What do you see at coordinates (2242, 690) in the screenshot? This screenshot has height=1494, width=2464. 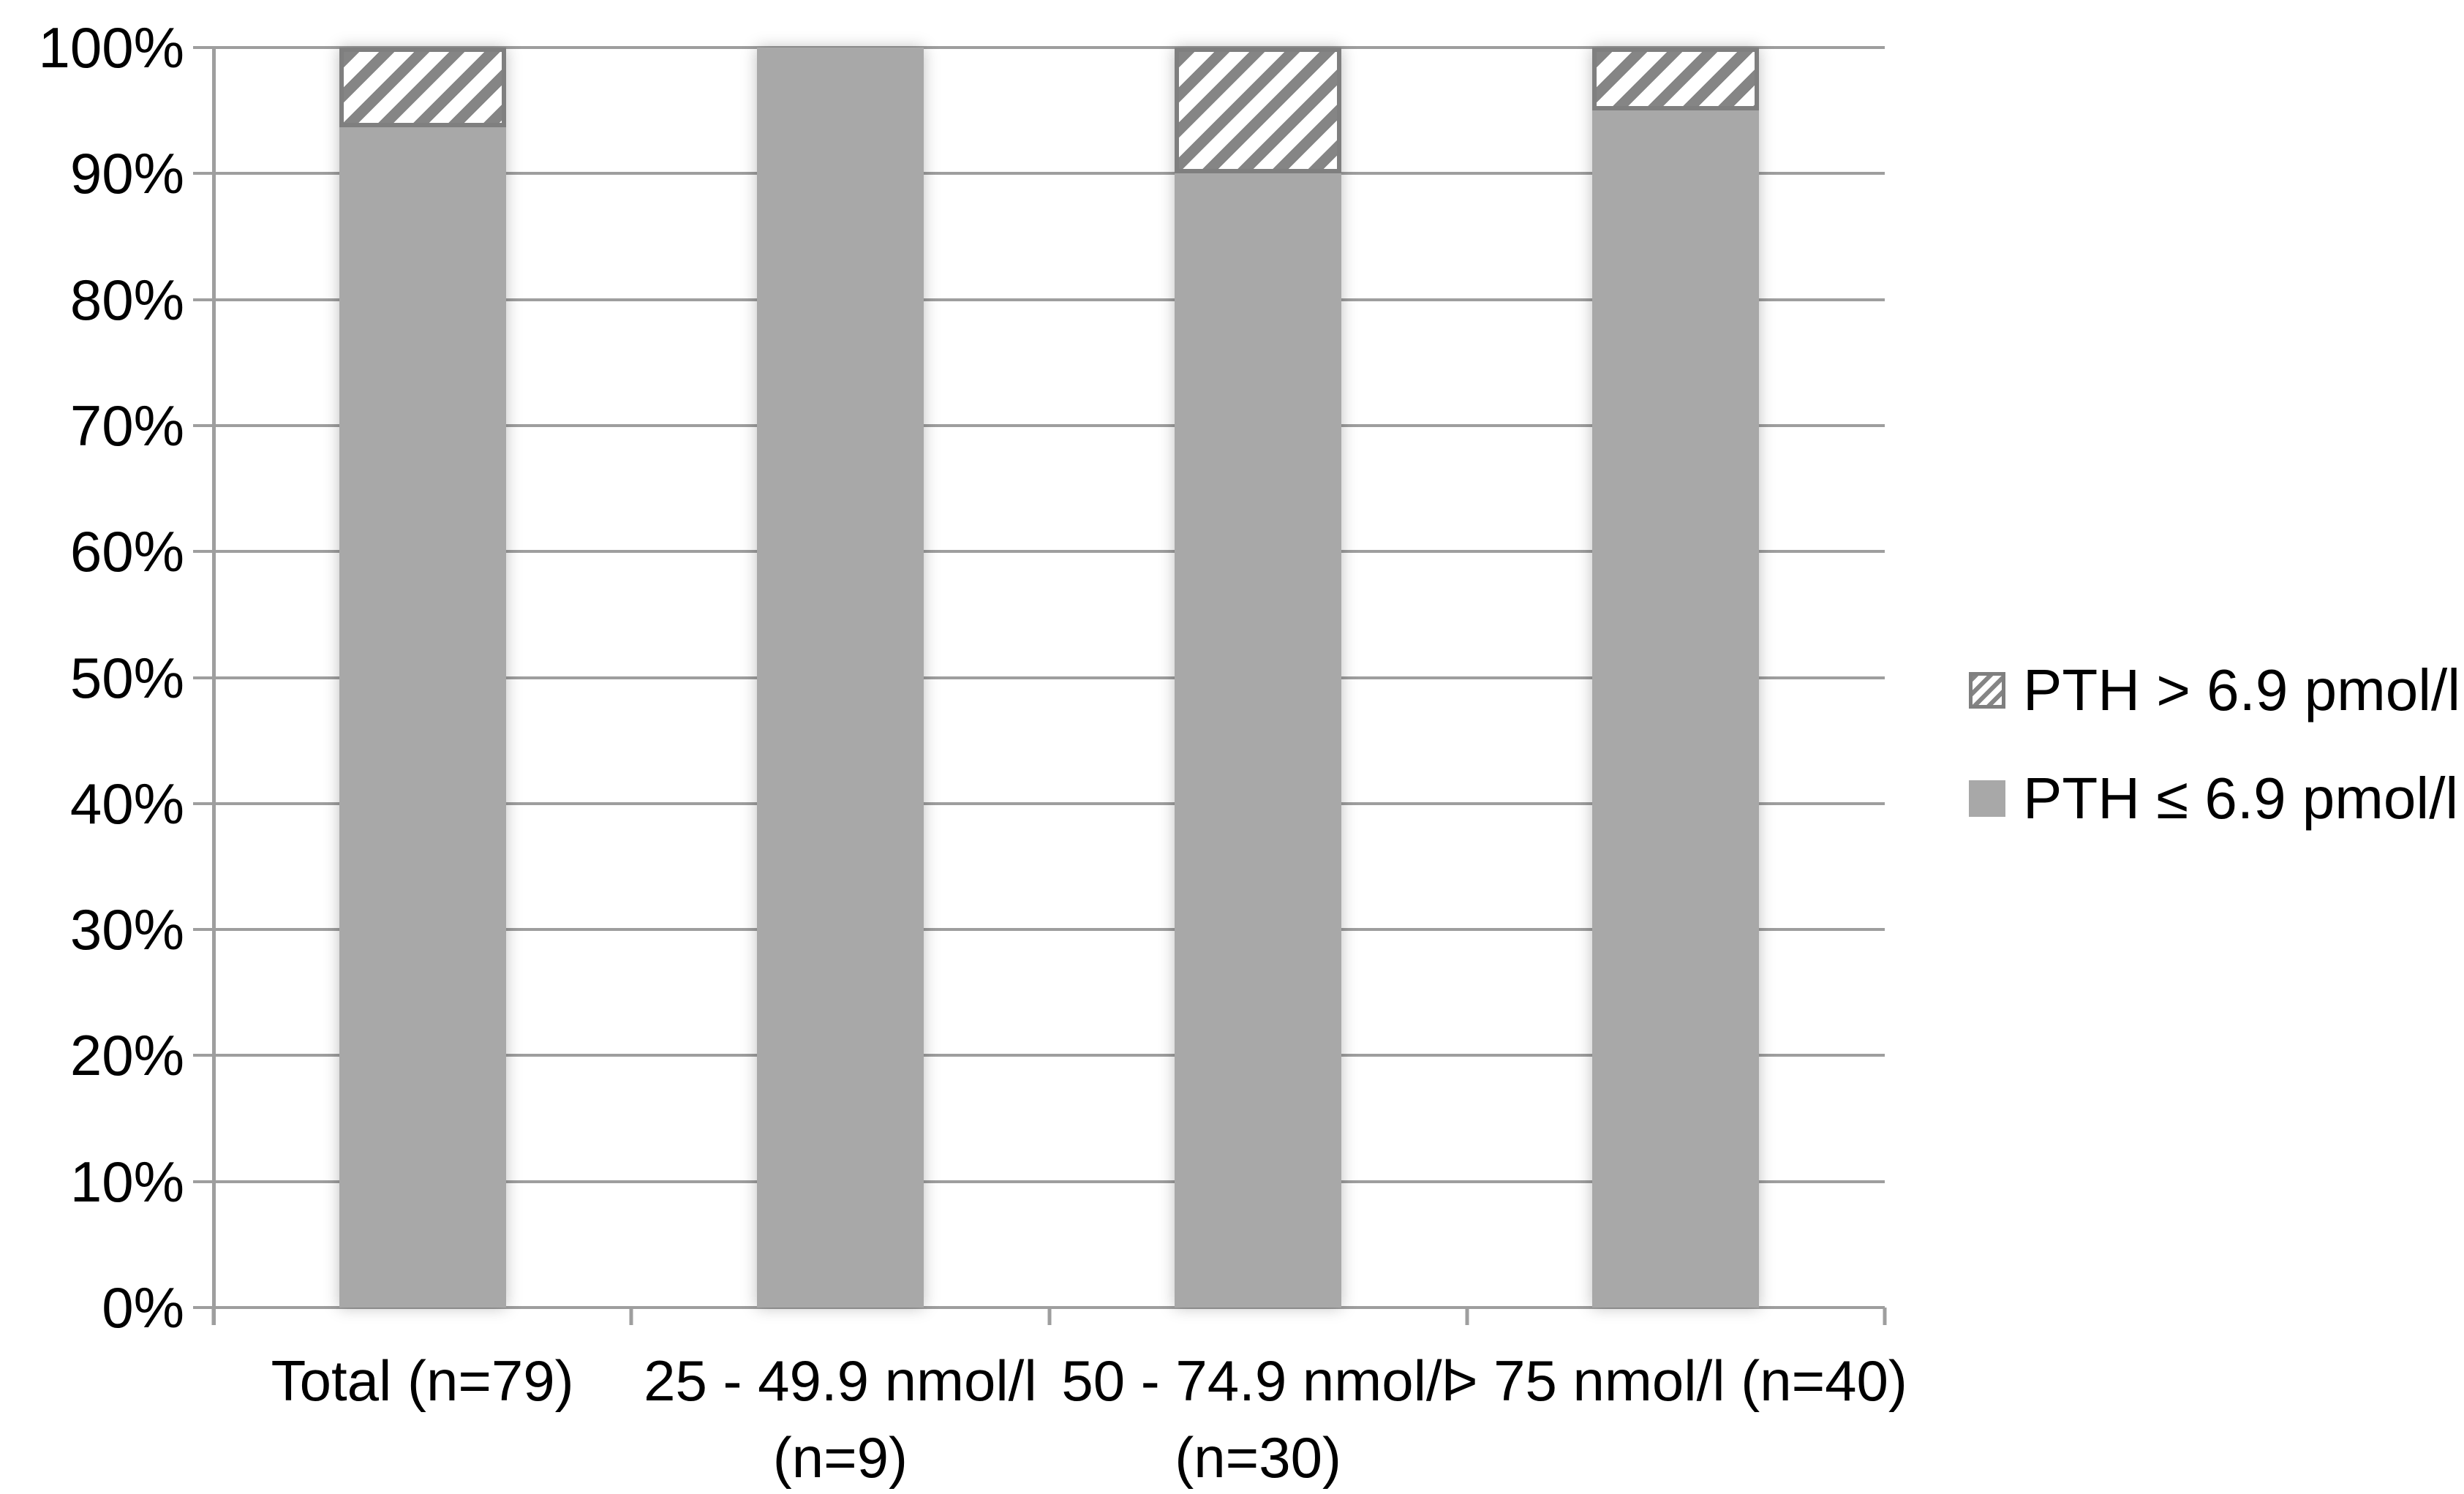 I see `legend-label-pth-above: PTH > 6.9 pmol/l` at bounding box center [2242, 690].